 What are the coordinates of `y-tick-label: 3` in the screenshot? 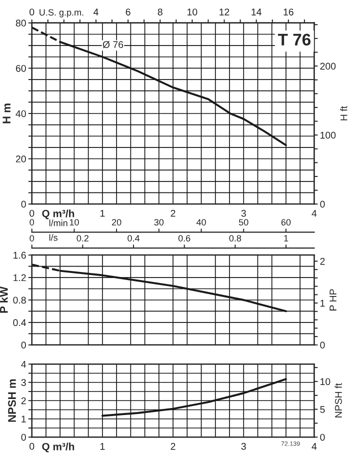 It's located at (23, 382).